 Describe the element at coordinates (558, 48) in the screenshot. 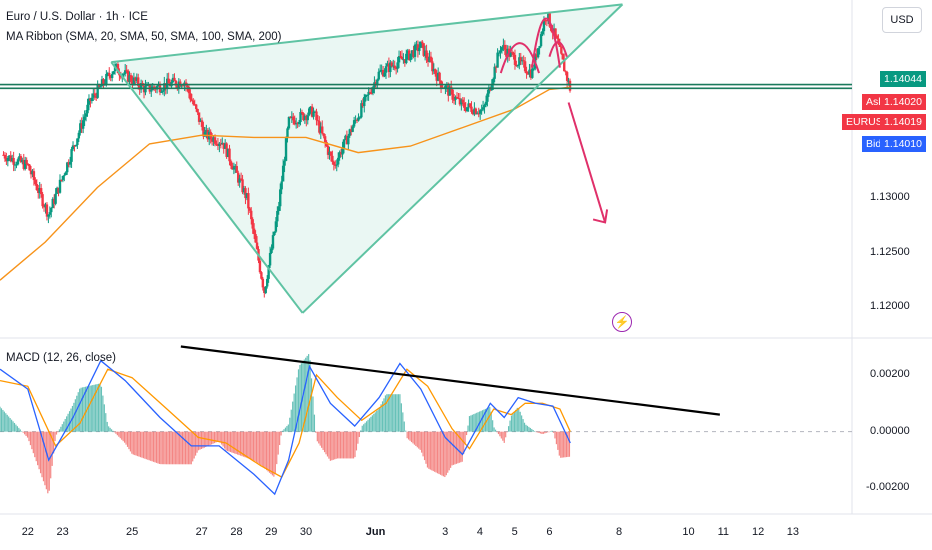

I see `right-shoulder-arc` at that location.